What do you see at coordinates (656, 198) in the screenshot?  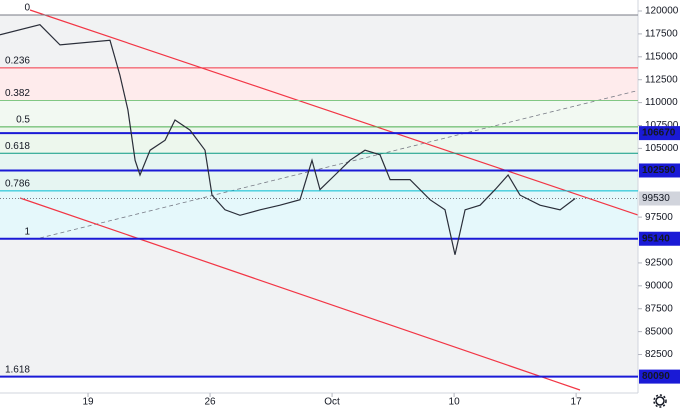 I see `last-price-label: 99530` at bounding box center [656, 198].